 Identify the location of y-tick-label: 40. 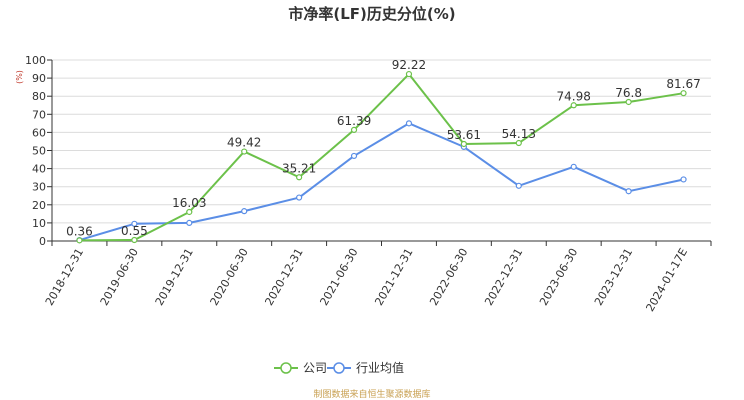
(39, 169).